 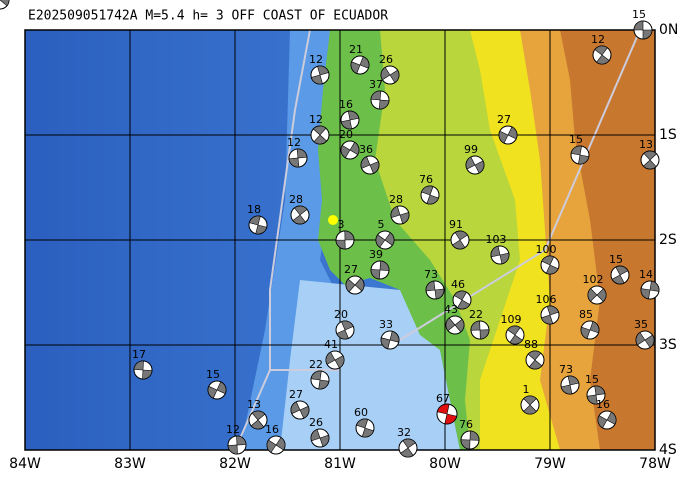 What do you see at coordinates (668, 345) in the screenshot?
I see `lat-label: 3S` at bounding box center [668, 345].